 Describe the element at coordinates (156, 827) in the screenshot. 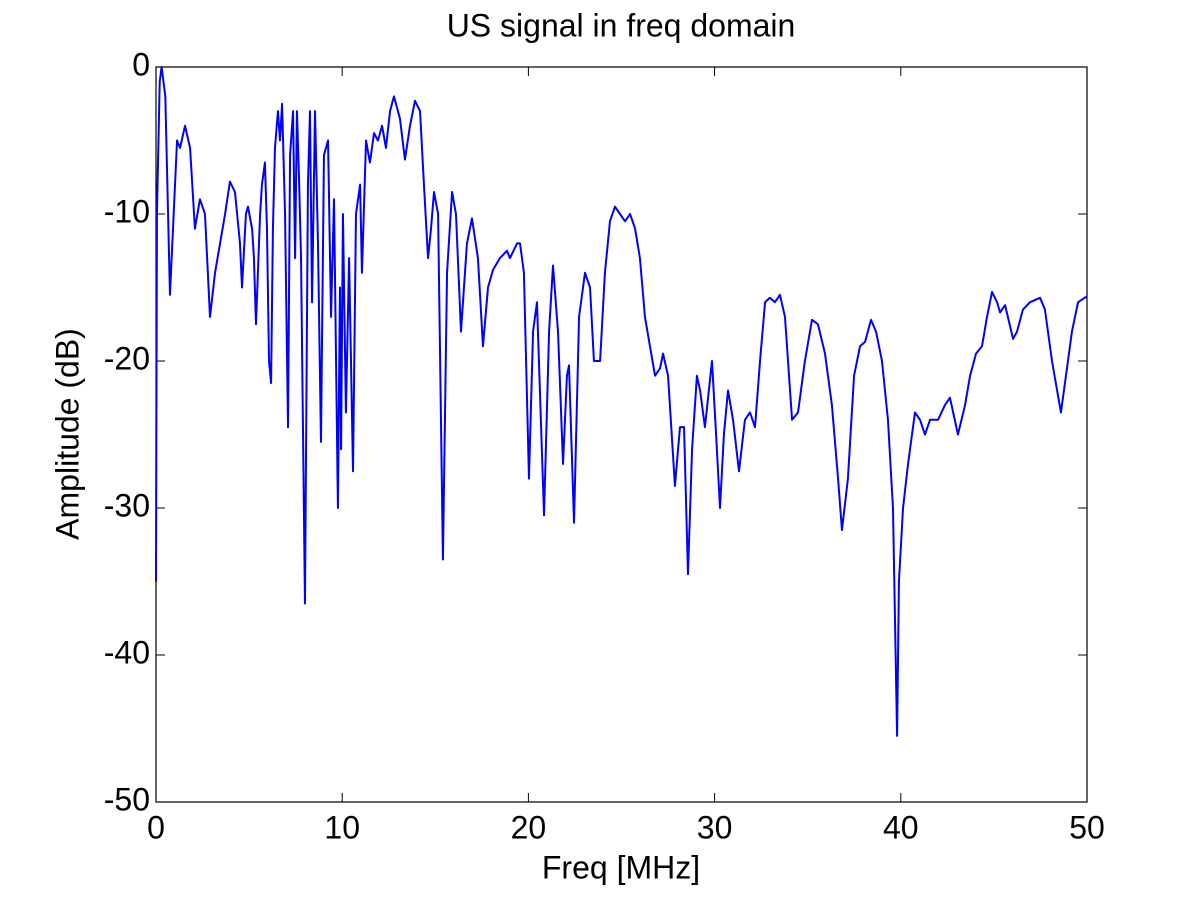

I see `x-tick-label: 0` at that location.